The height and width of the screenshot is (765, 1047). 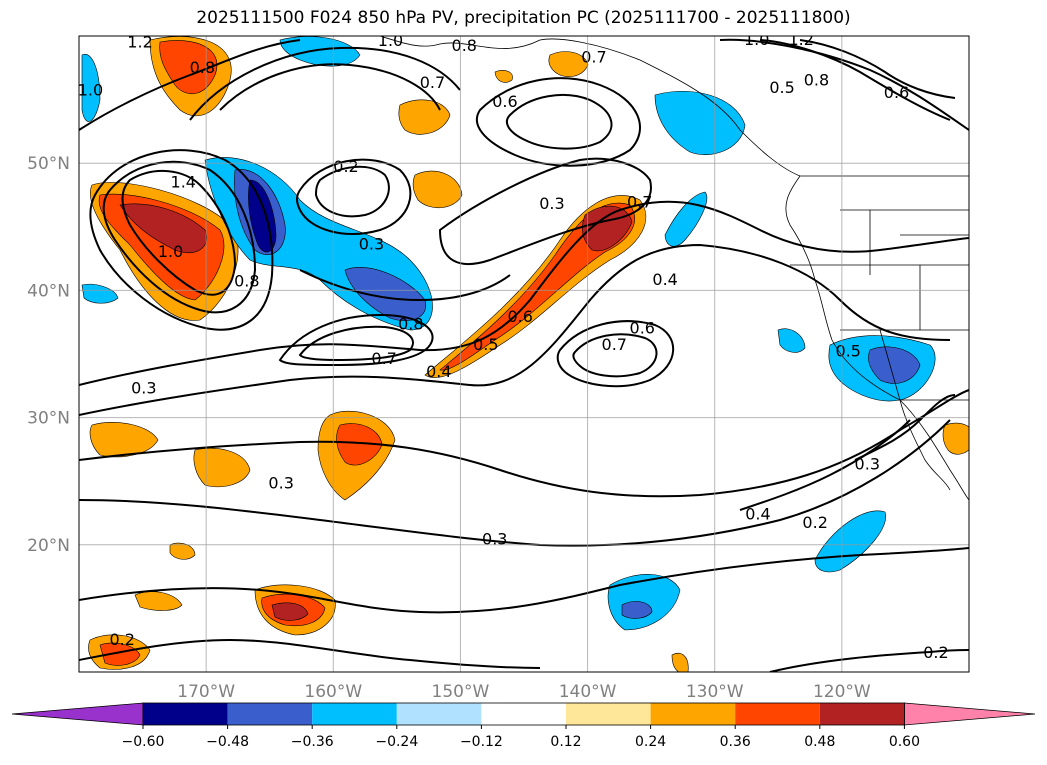 What do you see at coordinates (481, 742) in the screenshot?
I see `colorbar-tick-label: −0.12` at bounding box center [481, 742].